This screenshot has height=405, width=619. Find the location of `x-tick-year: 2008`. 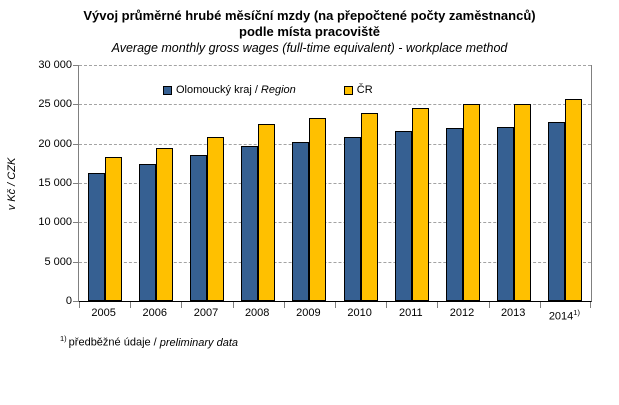

x-tick-year: 2008 is located at coordinates (257, 313).